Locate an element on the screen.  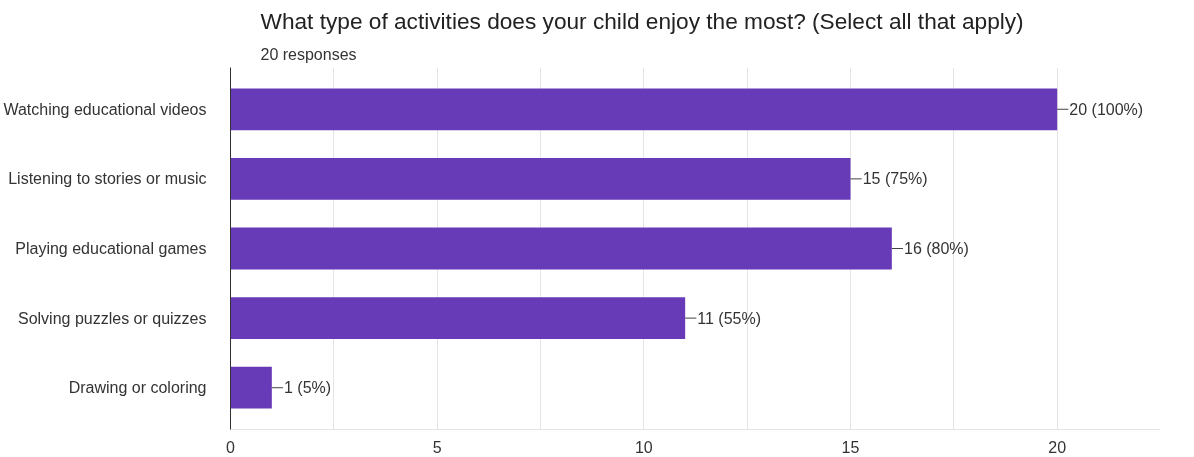
x-tick-label: 15 is located at coordinates (850, 447).